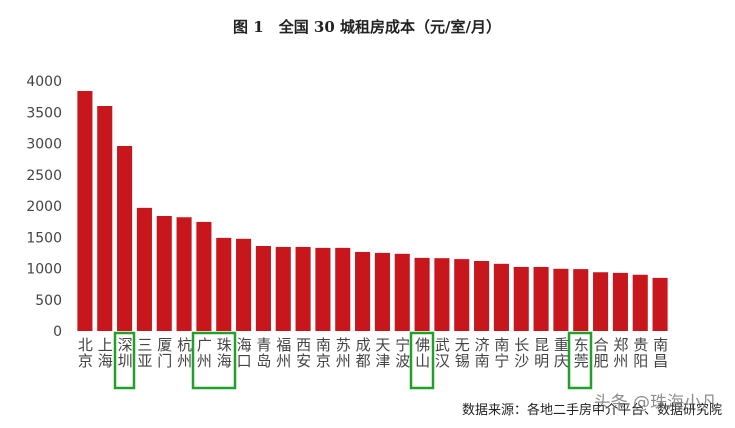 This screenshot has height=428, width=735. Describe the element at coordinates (382, 353) in the screenshot. I see `x-tick-label: 天津` at that location.